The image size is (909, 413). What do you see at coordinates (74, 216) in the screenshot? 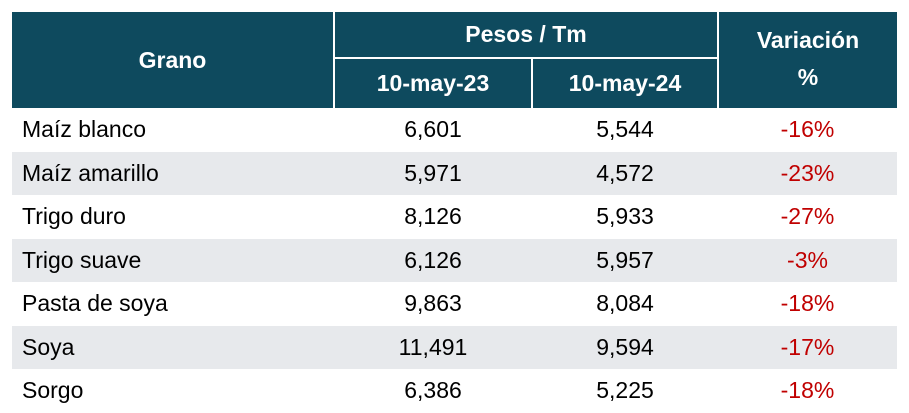
I see `grain-name: Trigo duro` at bounding box center [74, 216].